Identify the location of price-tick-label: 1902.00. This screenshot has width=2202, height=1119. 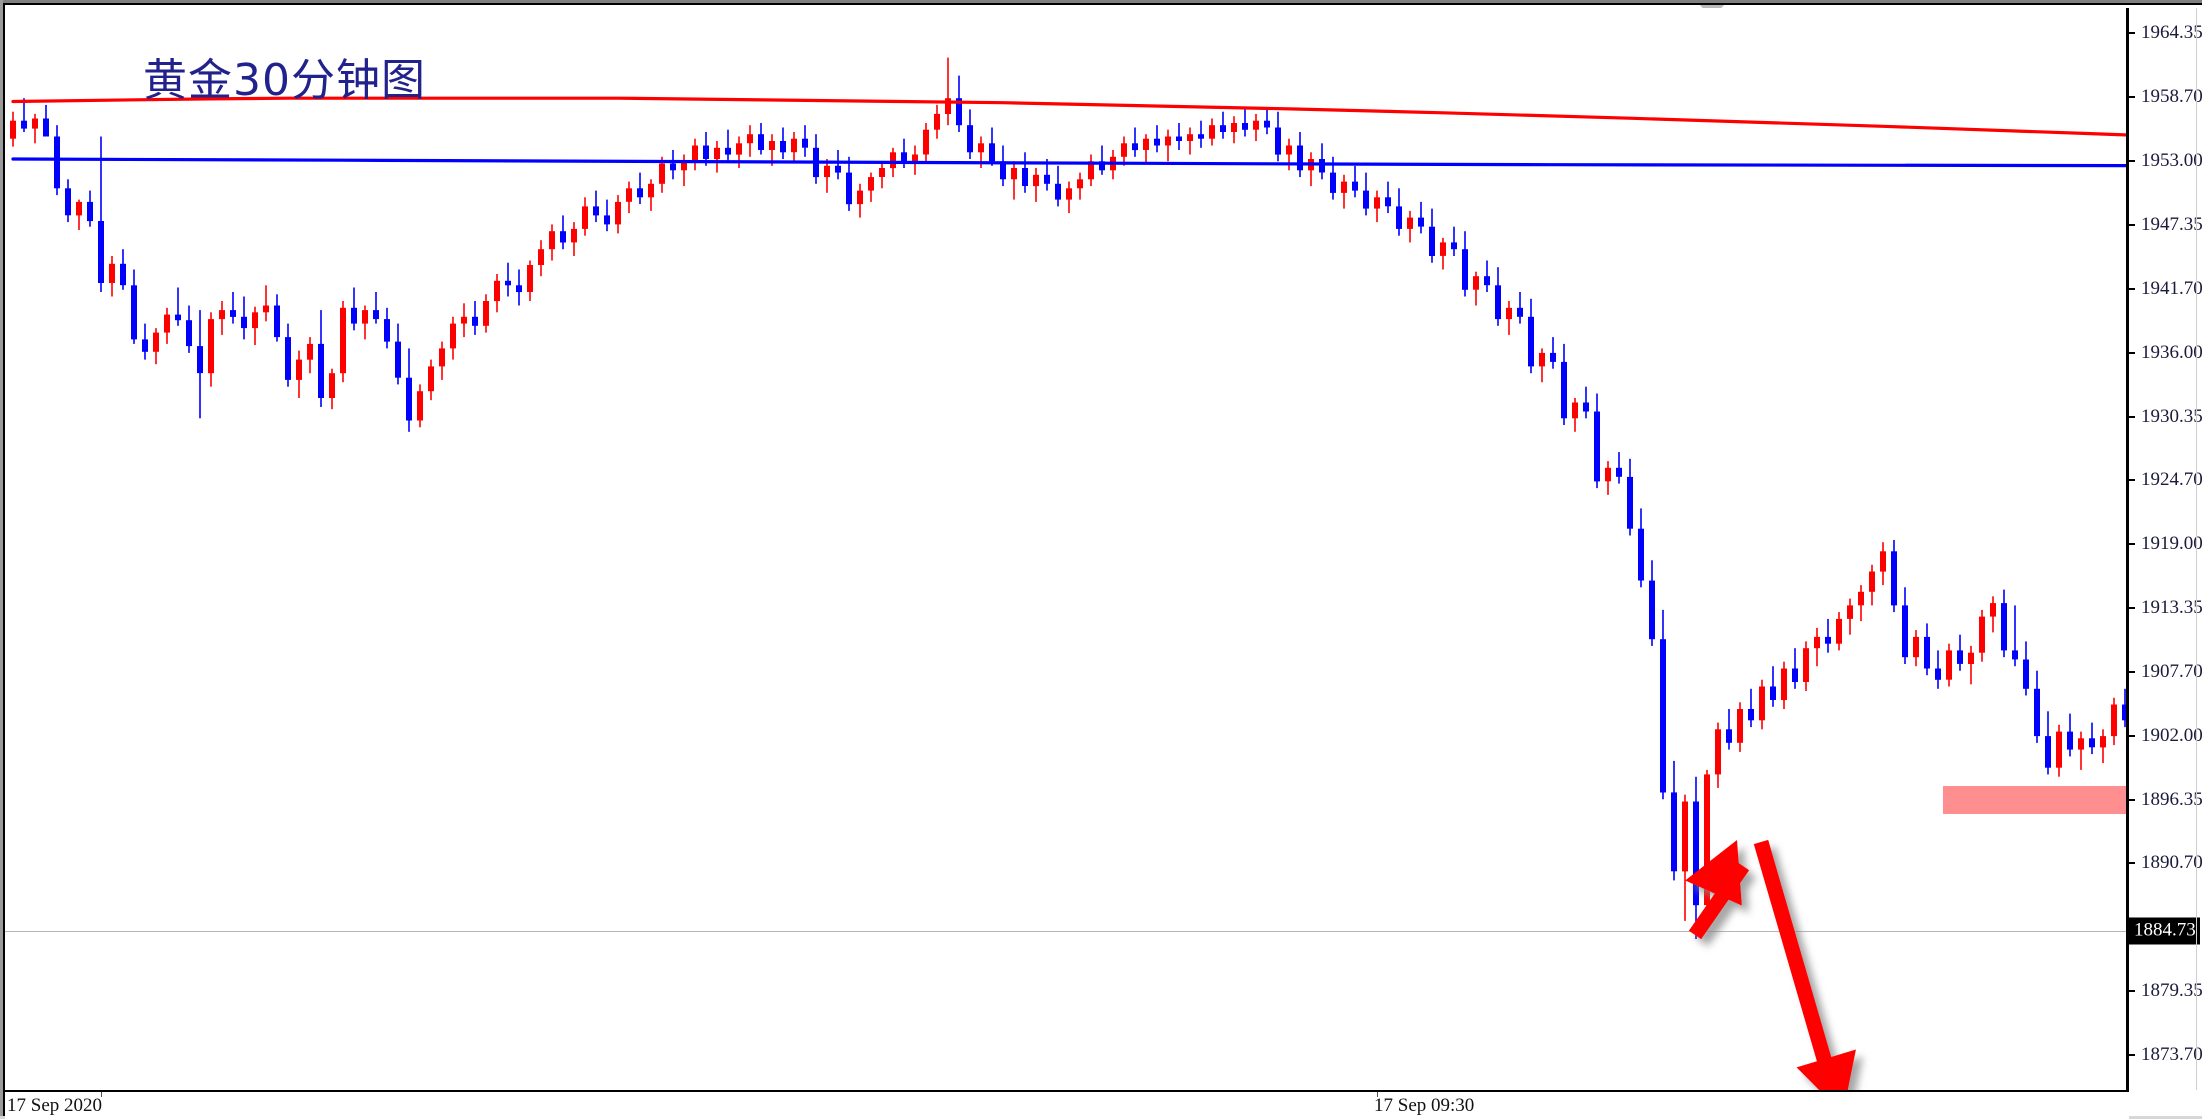
(2171, 736).